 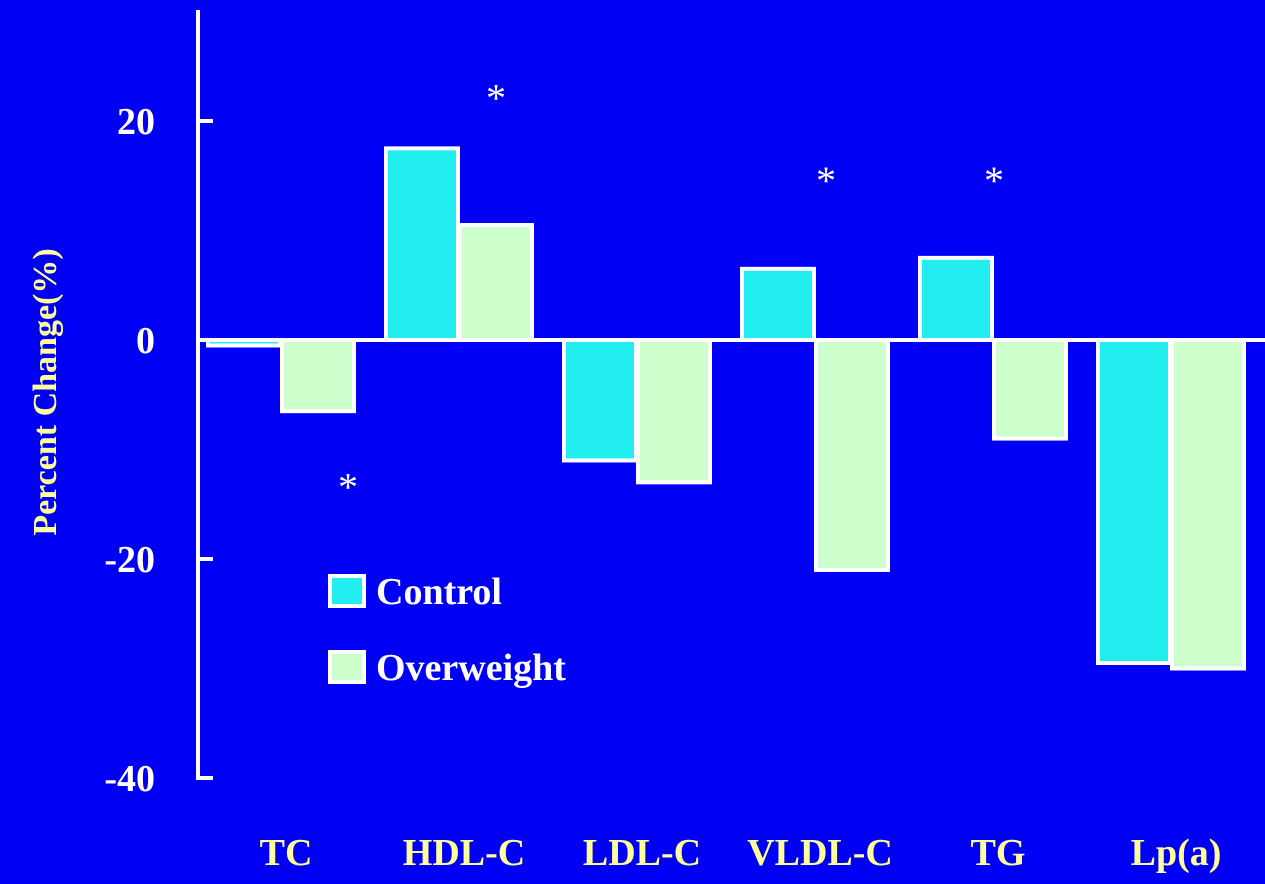 I want to click on bar-control-hdlc, so click(x=422, y=244).